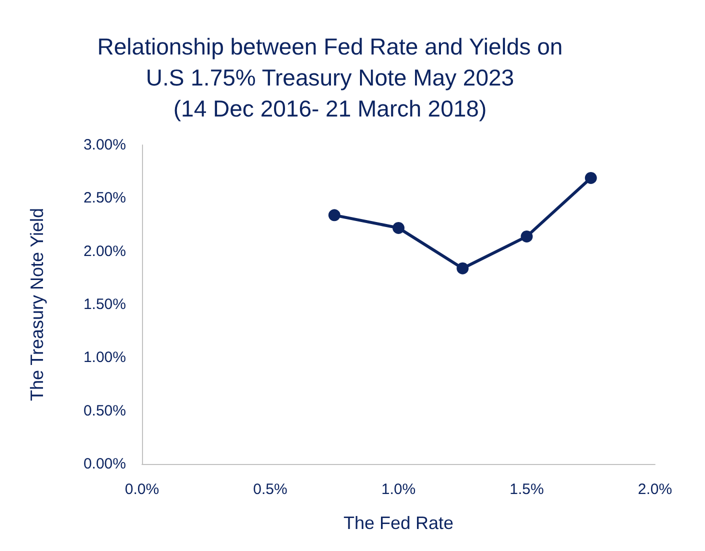 This screenshot has height=551, width=705. Describe the element at coordinates (655, 489) in the screenshot. I see `x-tick-label: 2.0%` at that location.